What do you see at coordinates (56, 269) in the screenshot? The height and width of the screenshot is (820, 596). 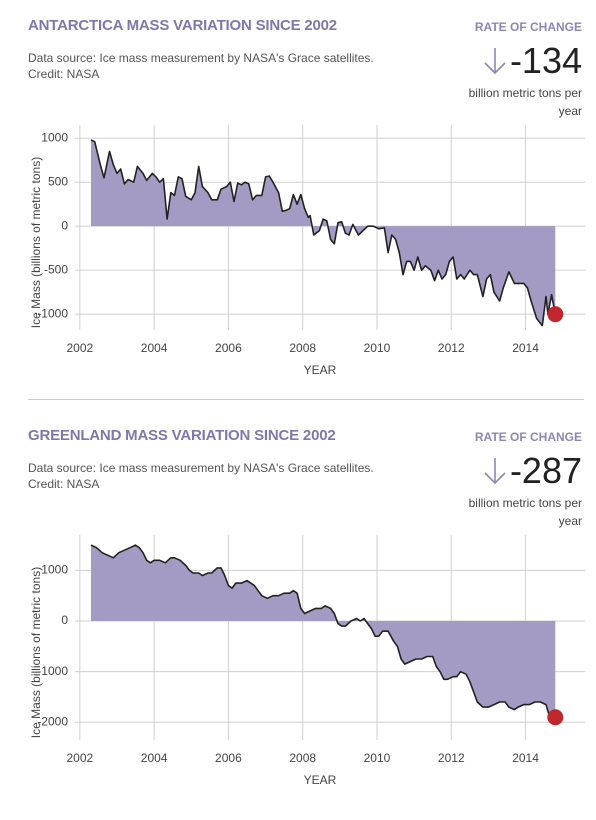 I see `y-tick-label: -500` at bounding box center [56, 269].